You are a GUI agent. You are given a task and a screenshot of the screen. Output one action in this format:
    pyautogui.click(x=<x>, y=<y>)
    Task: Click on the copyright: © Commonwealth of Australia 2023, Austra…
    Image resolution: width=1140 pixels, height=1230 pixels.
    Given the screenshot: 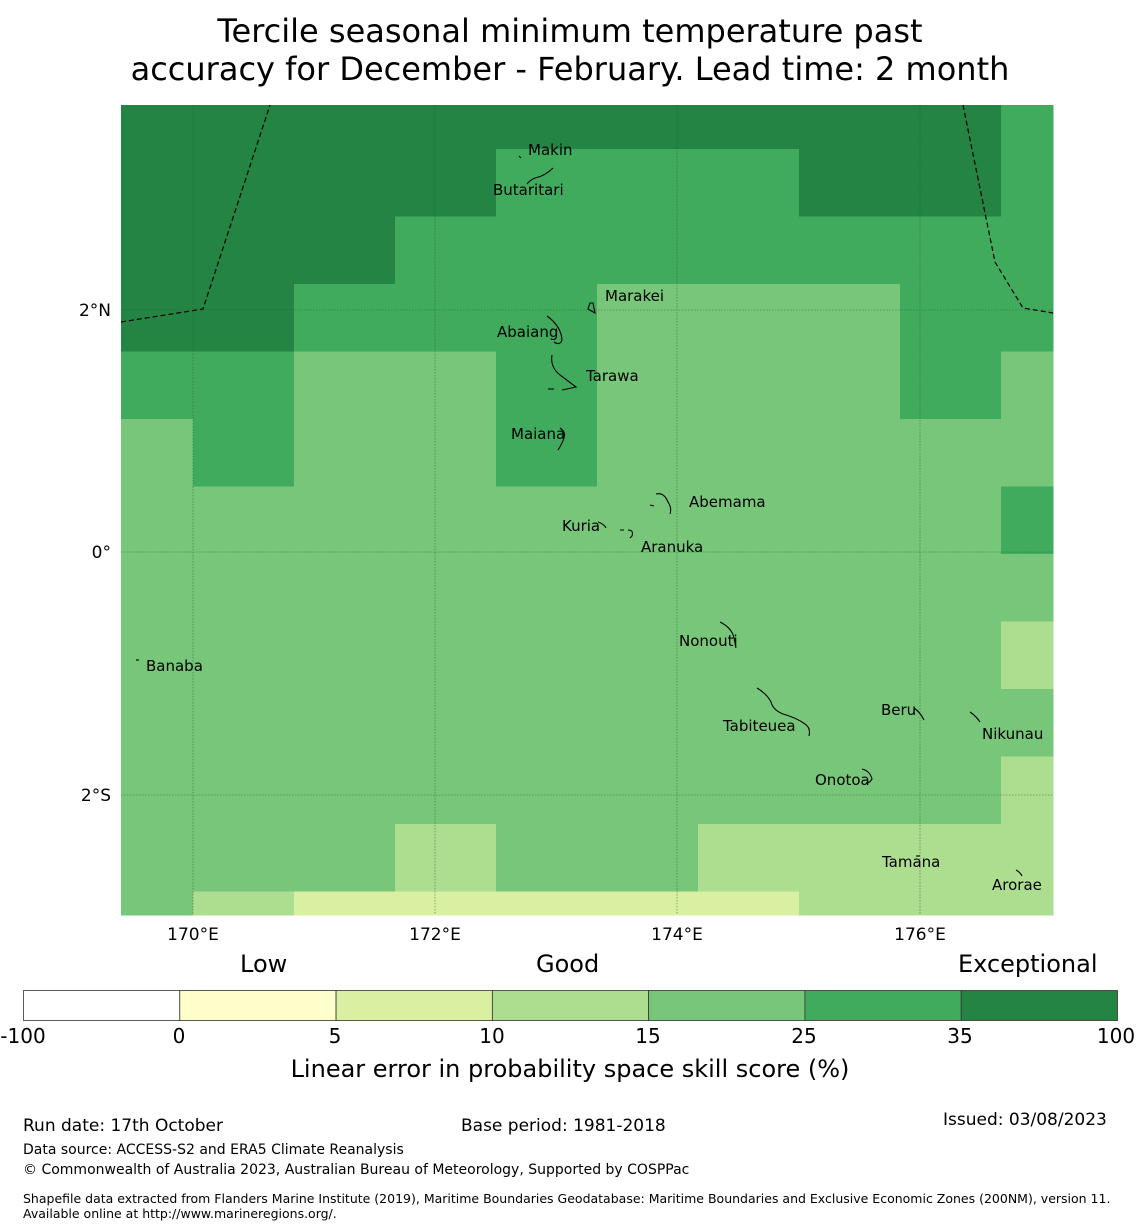 What is the action you would take?
    pyautogui.click(x=356, y=1170)
    